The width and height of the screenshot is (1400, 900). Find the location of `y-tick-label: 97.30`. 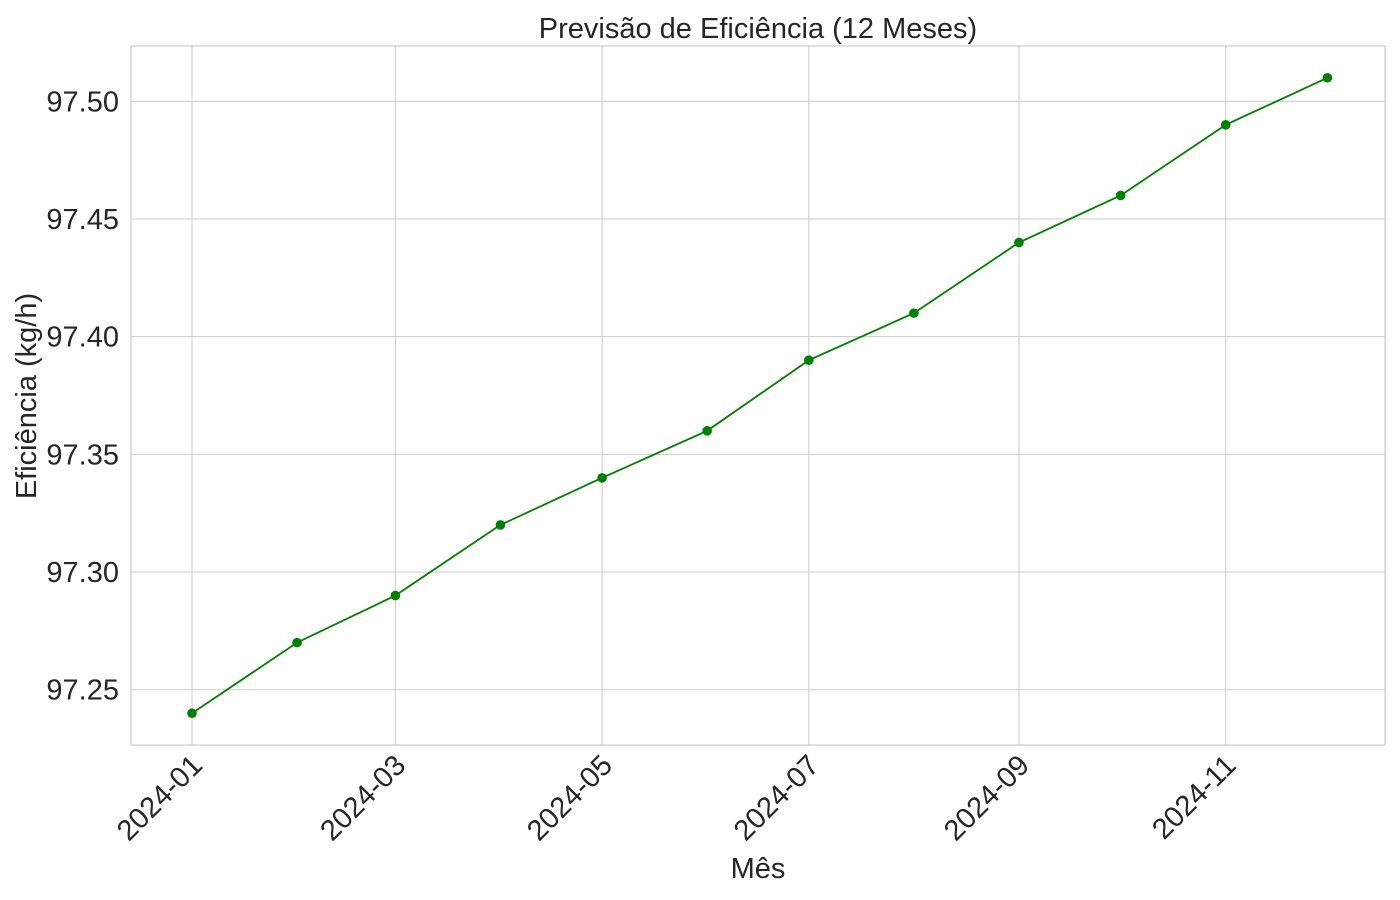

y-tick-label: 97.30 is located at coordinates (82, 573).